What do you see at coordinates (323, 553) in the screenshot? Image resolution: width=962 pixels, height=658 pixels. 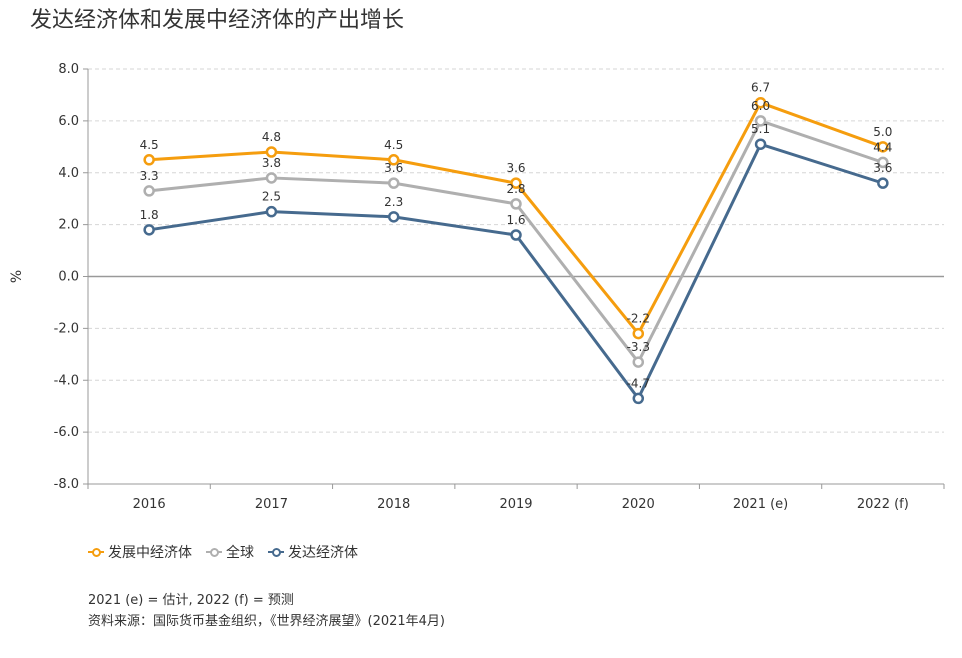 I see `legend-label: 发达经济体` at bounding box center [323, 553].